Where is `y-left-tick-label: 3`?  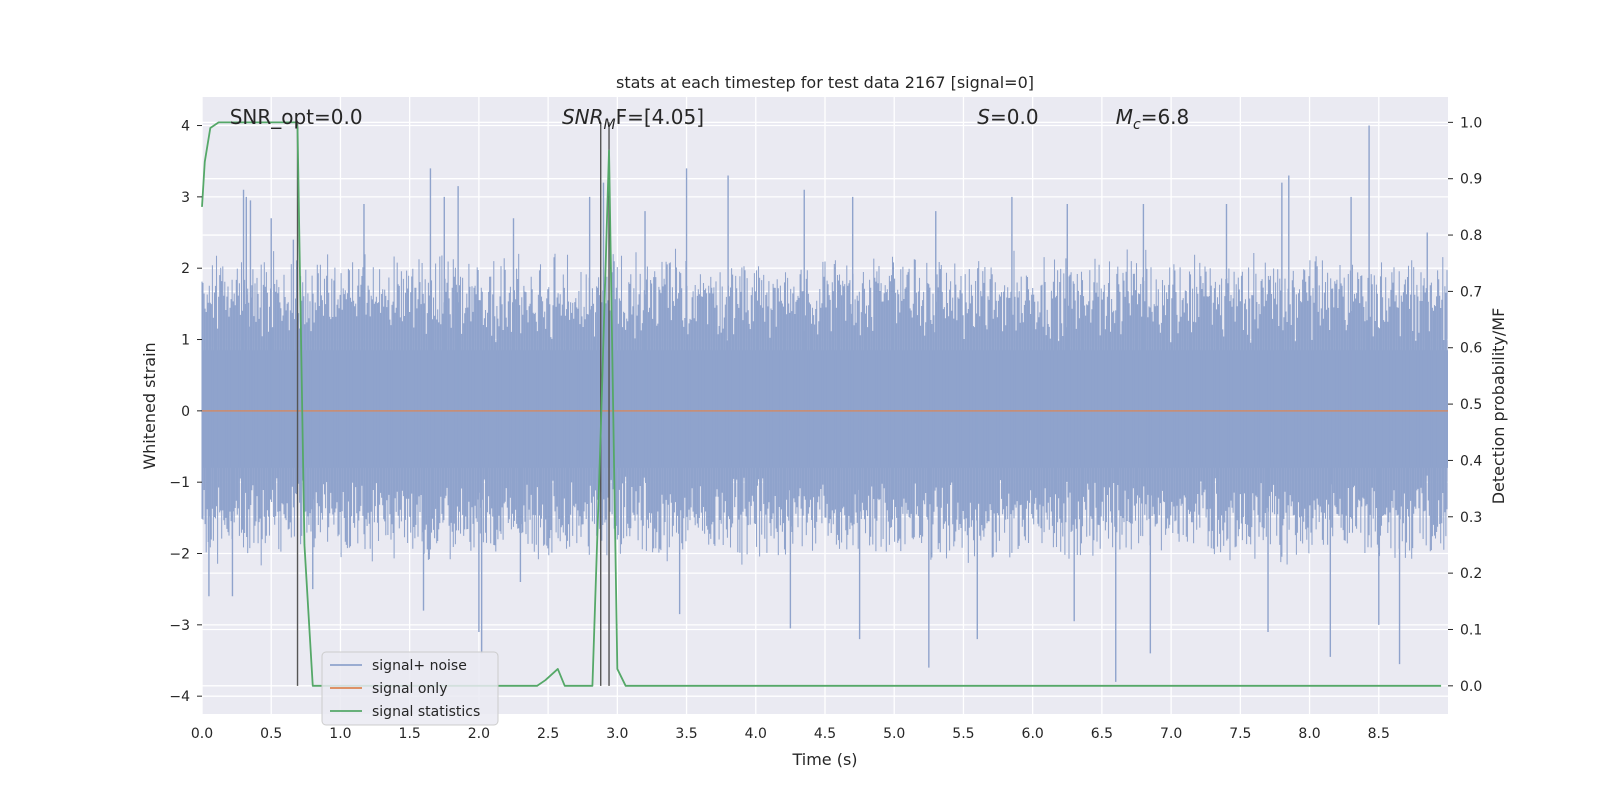 y-left-tick-label: 3 is located at coordinates (185, 198).